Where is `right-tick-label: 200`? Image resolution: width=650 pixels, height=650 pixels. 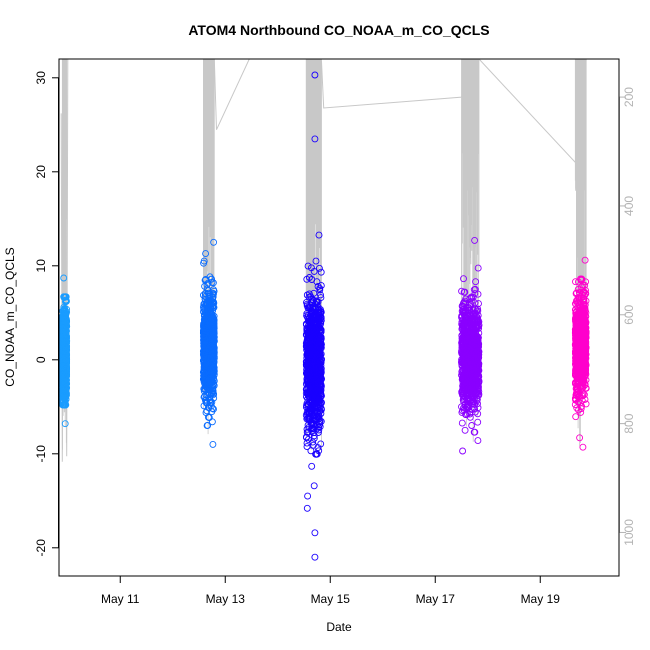
right-tick-label: 200 is located at coordinates (629, 97).